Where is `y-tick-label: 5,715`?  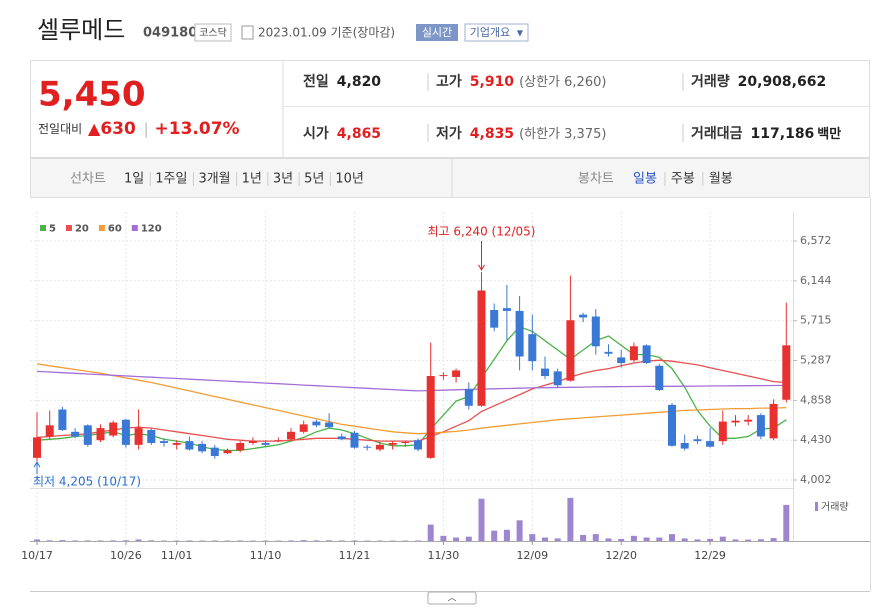
y-tick-label: 5,715 is located at coordinates (816, 320).